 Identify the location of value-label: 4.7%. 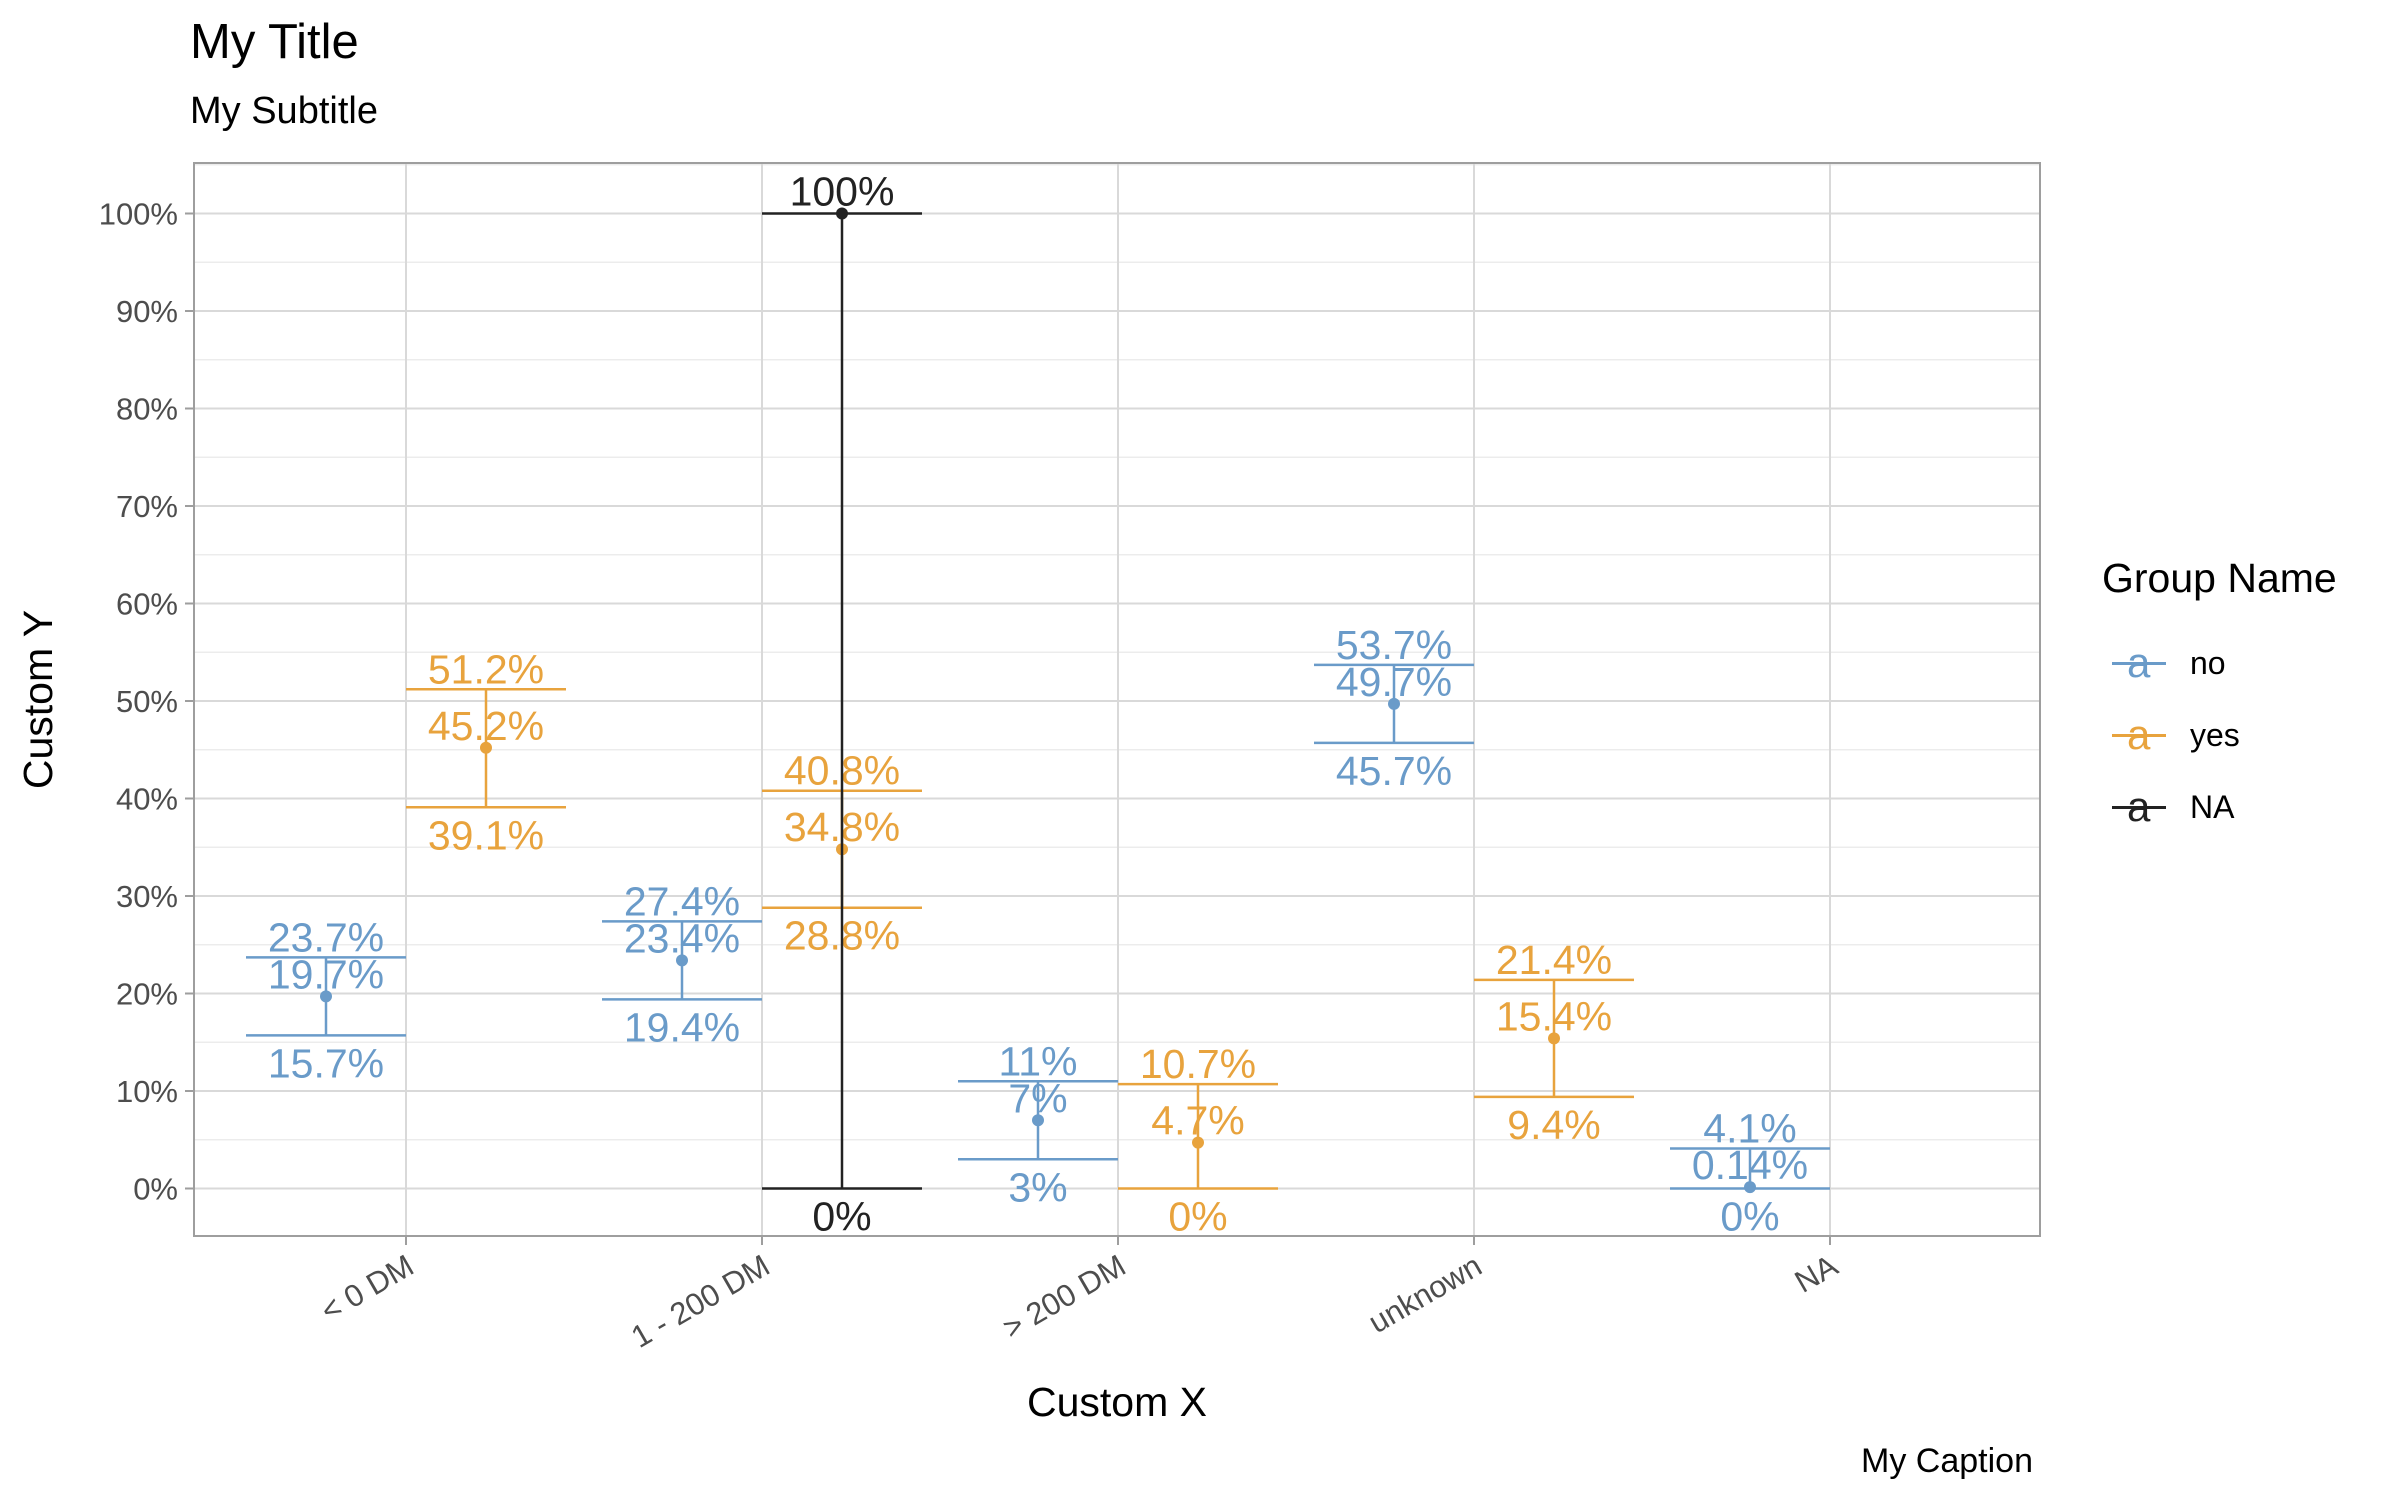
(1197, 1121).